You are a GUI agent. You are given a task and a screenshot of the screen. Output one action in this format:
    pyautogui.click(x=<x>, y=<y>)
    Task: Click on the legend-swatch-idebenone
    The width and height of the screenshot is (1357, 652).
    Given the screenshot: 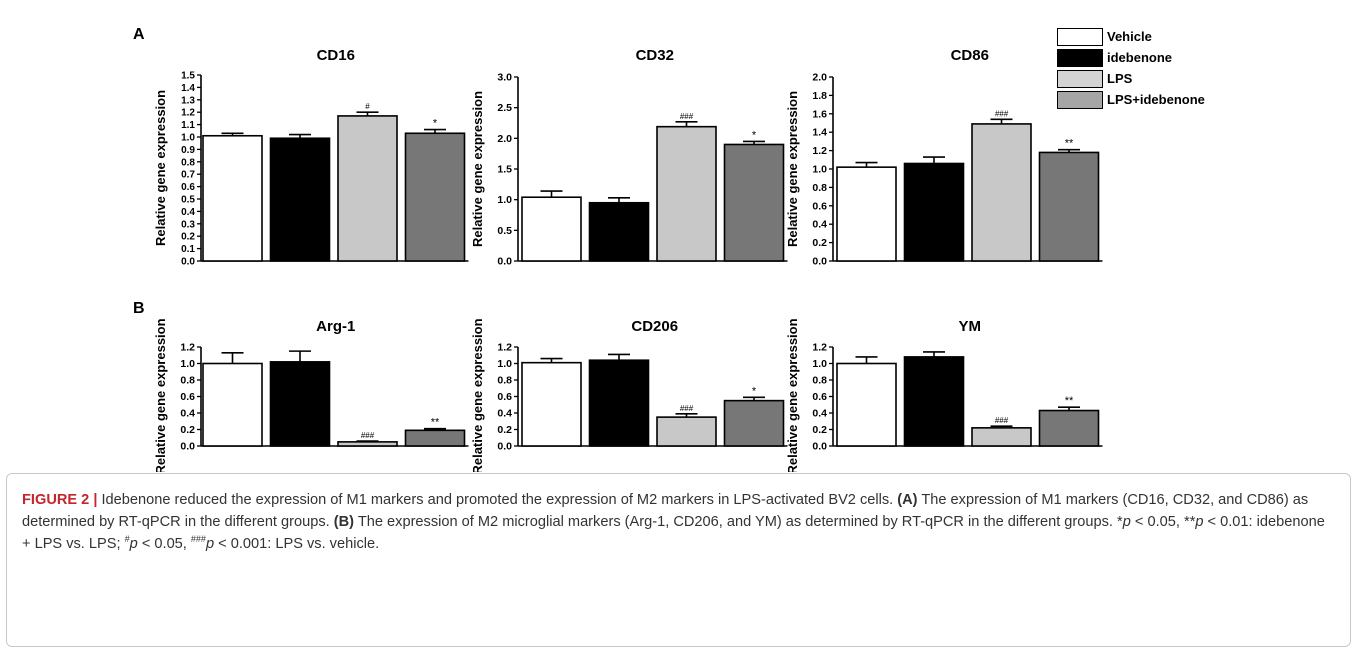 What is the action you would take?
    pyautogui.click(x=1080, y=58)
    